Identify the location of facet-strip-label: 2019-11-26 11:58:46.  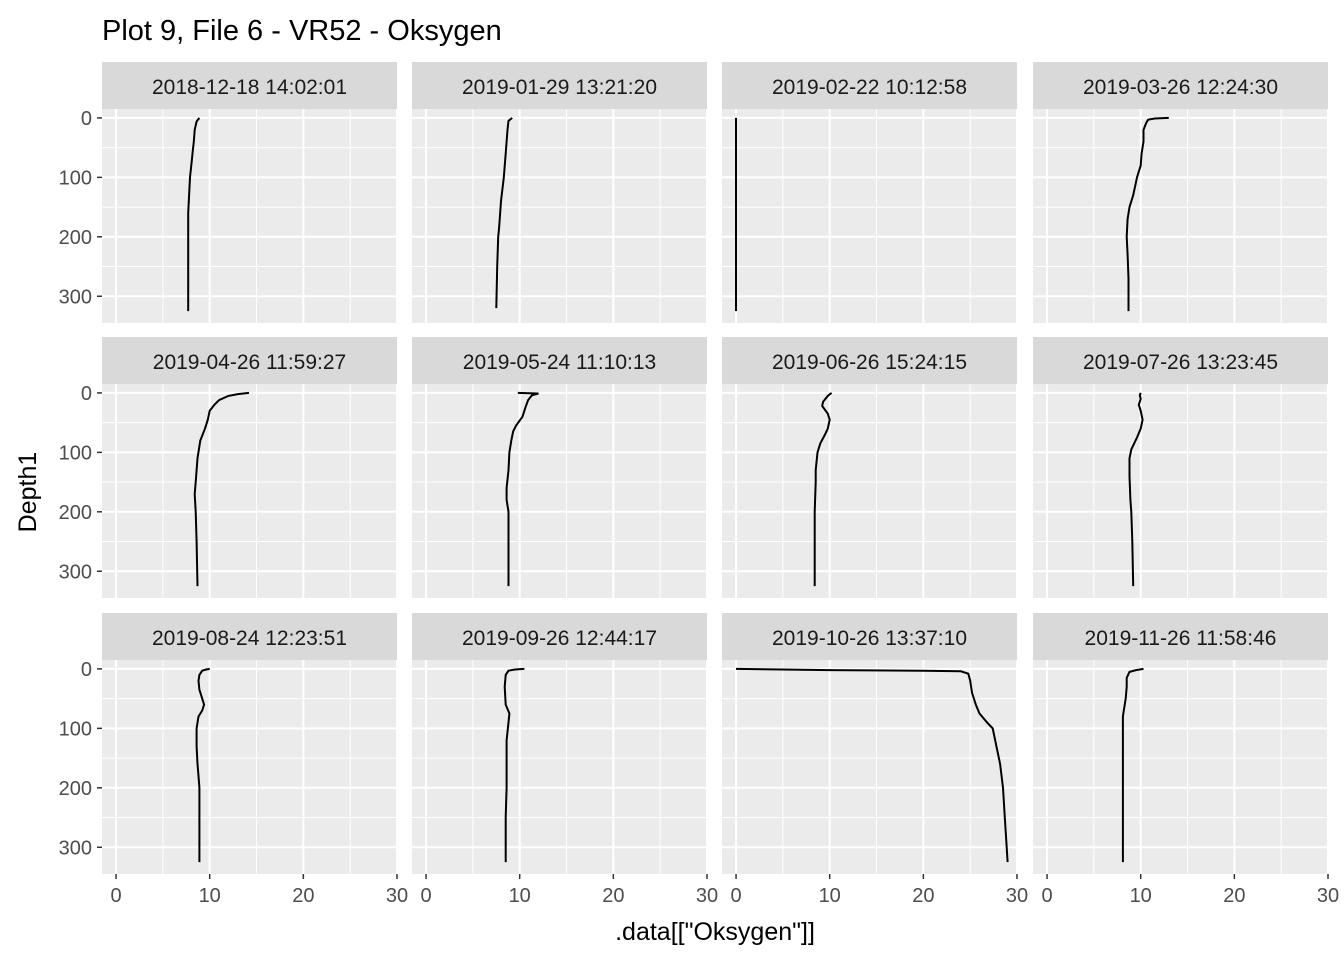
(1181, 638).